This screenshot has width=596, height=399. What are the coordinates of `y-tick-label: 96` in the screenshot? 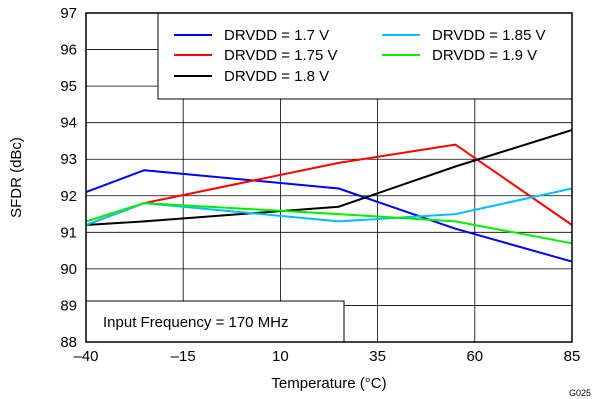 It's located at (68, 50).